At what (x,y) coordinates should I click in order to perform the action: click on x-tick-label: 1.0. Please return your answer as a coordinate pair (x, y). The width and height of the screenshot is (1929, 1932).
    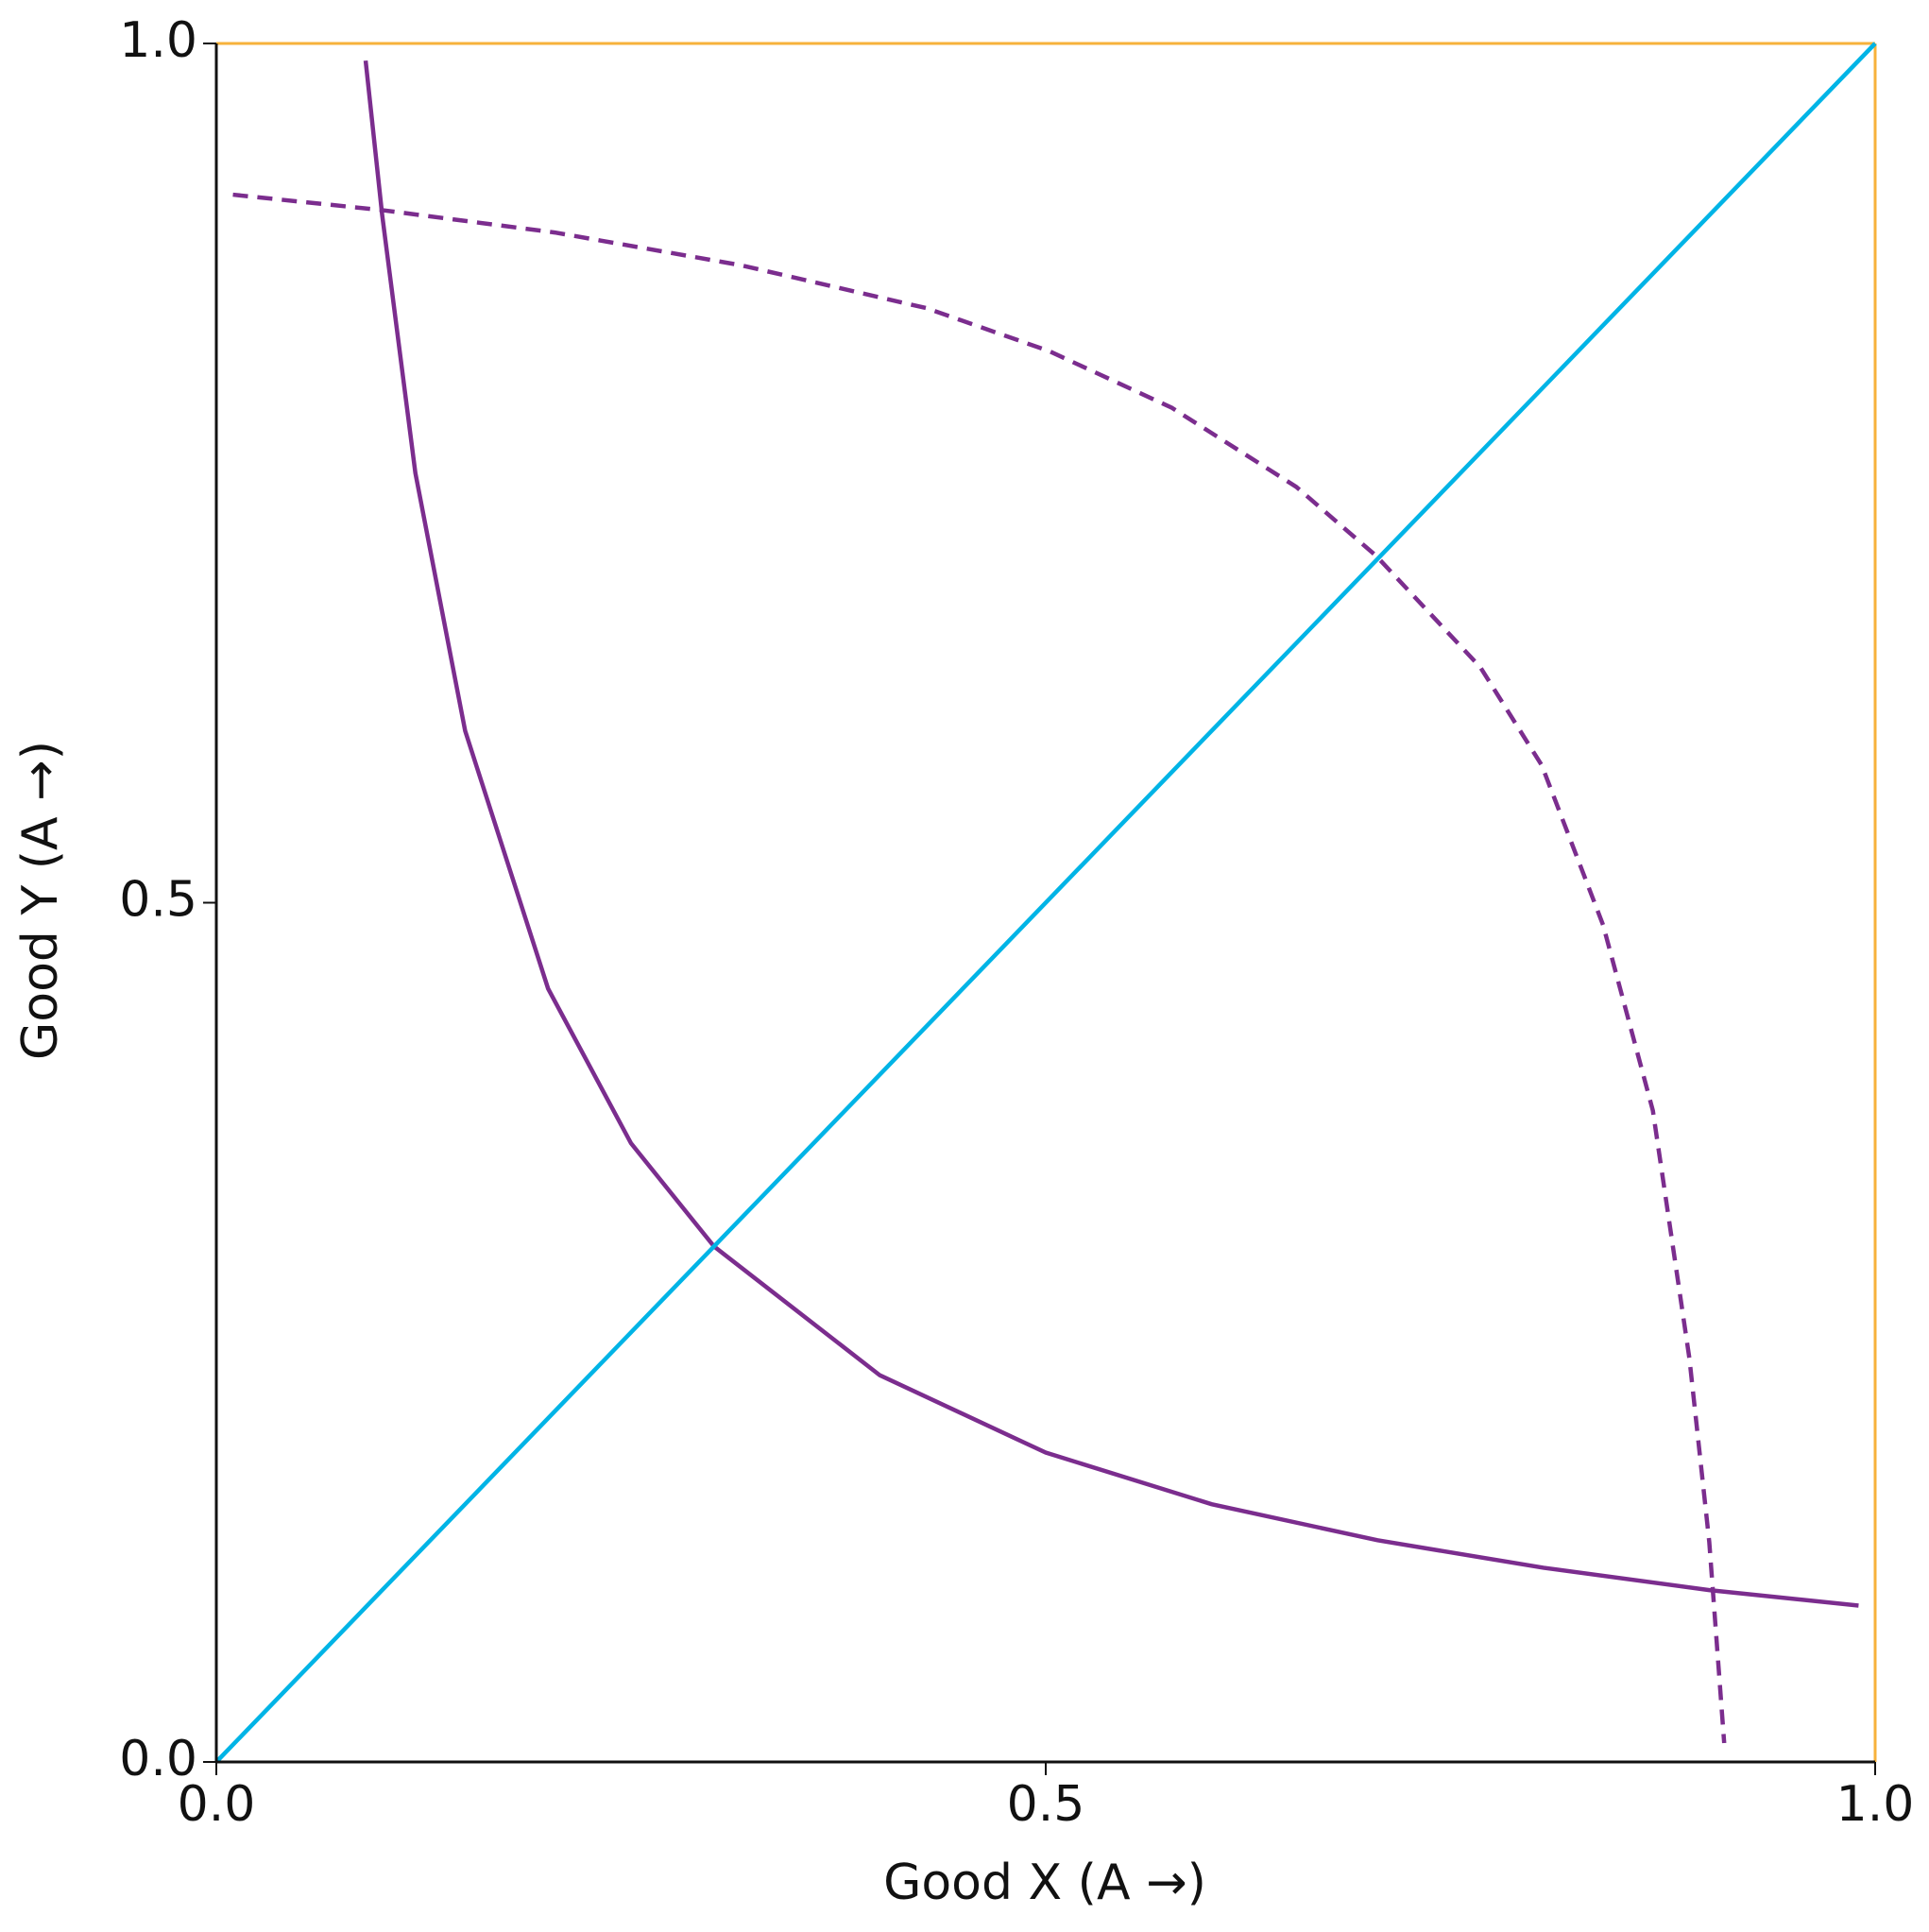
    Looking at the image, I should click on (1875, 1805).